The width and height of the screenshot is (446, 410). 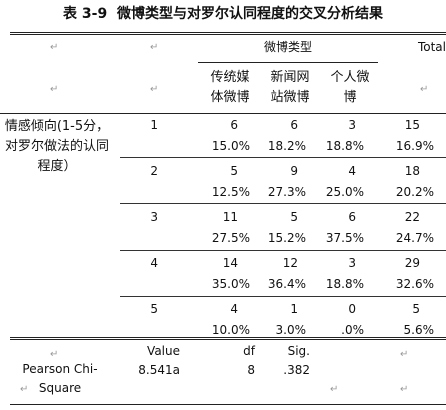 What do you see at coordinates (60, 378) in the screenshot?
I see `test-name: Pearson Chi-Square` at bounding box center [60, 378].